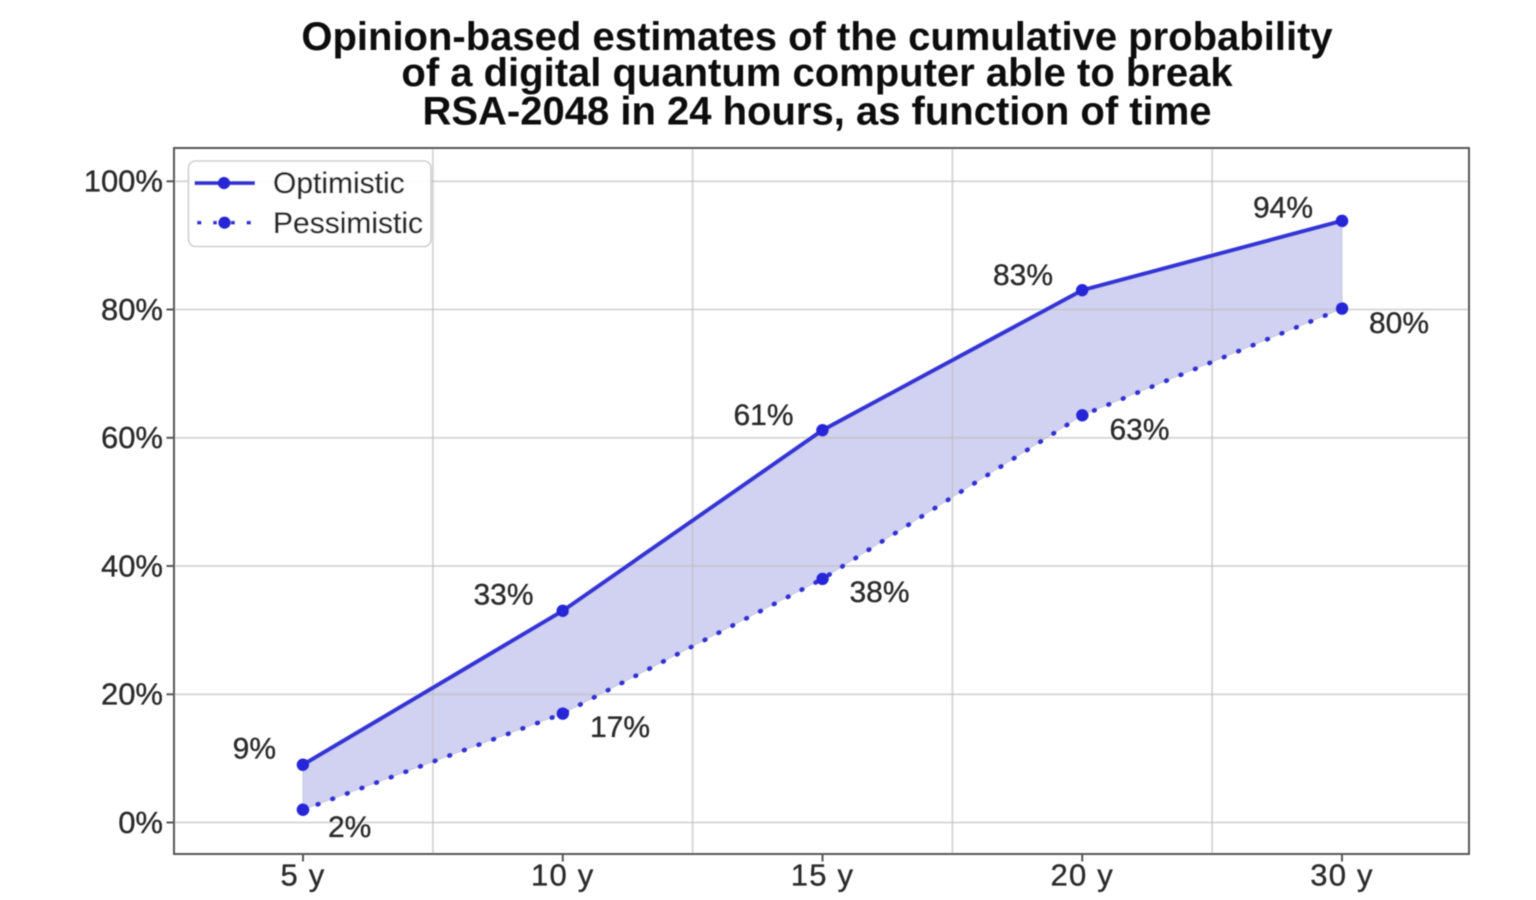 The height and width of the screenshot is (900, 1536). Describe the element at coordinates (562, 875) in the screenshot. I see `svg-text: 10 y` at that location.